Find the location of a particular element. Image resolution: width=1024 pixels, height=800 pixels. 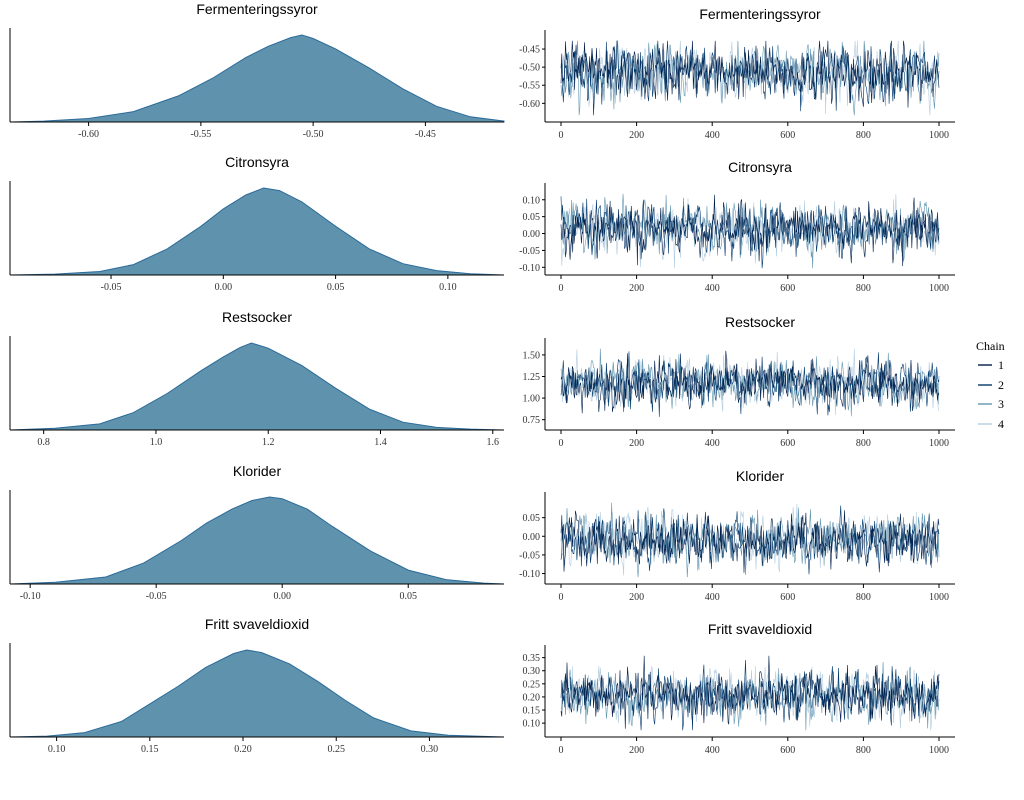

y-tick-label: 0.15 is located at coordinates (532, 711).